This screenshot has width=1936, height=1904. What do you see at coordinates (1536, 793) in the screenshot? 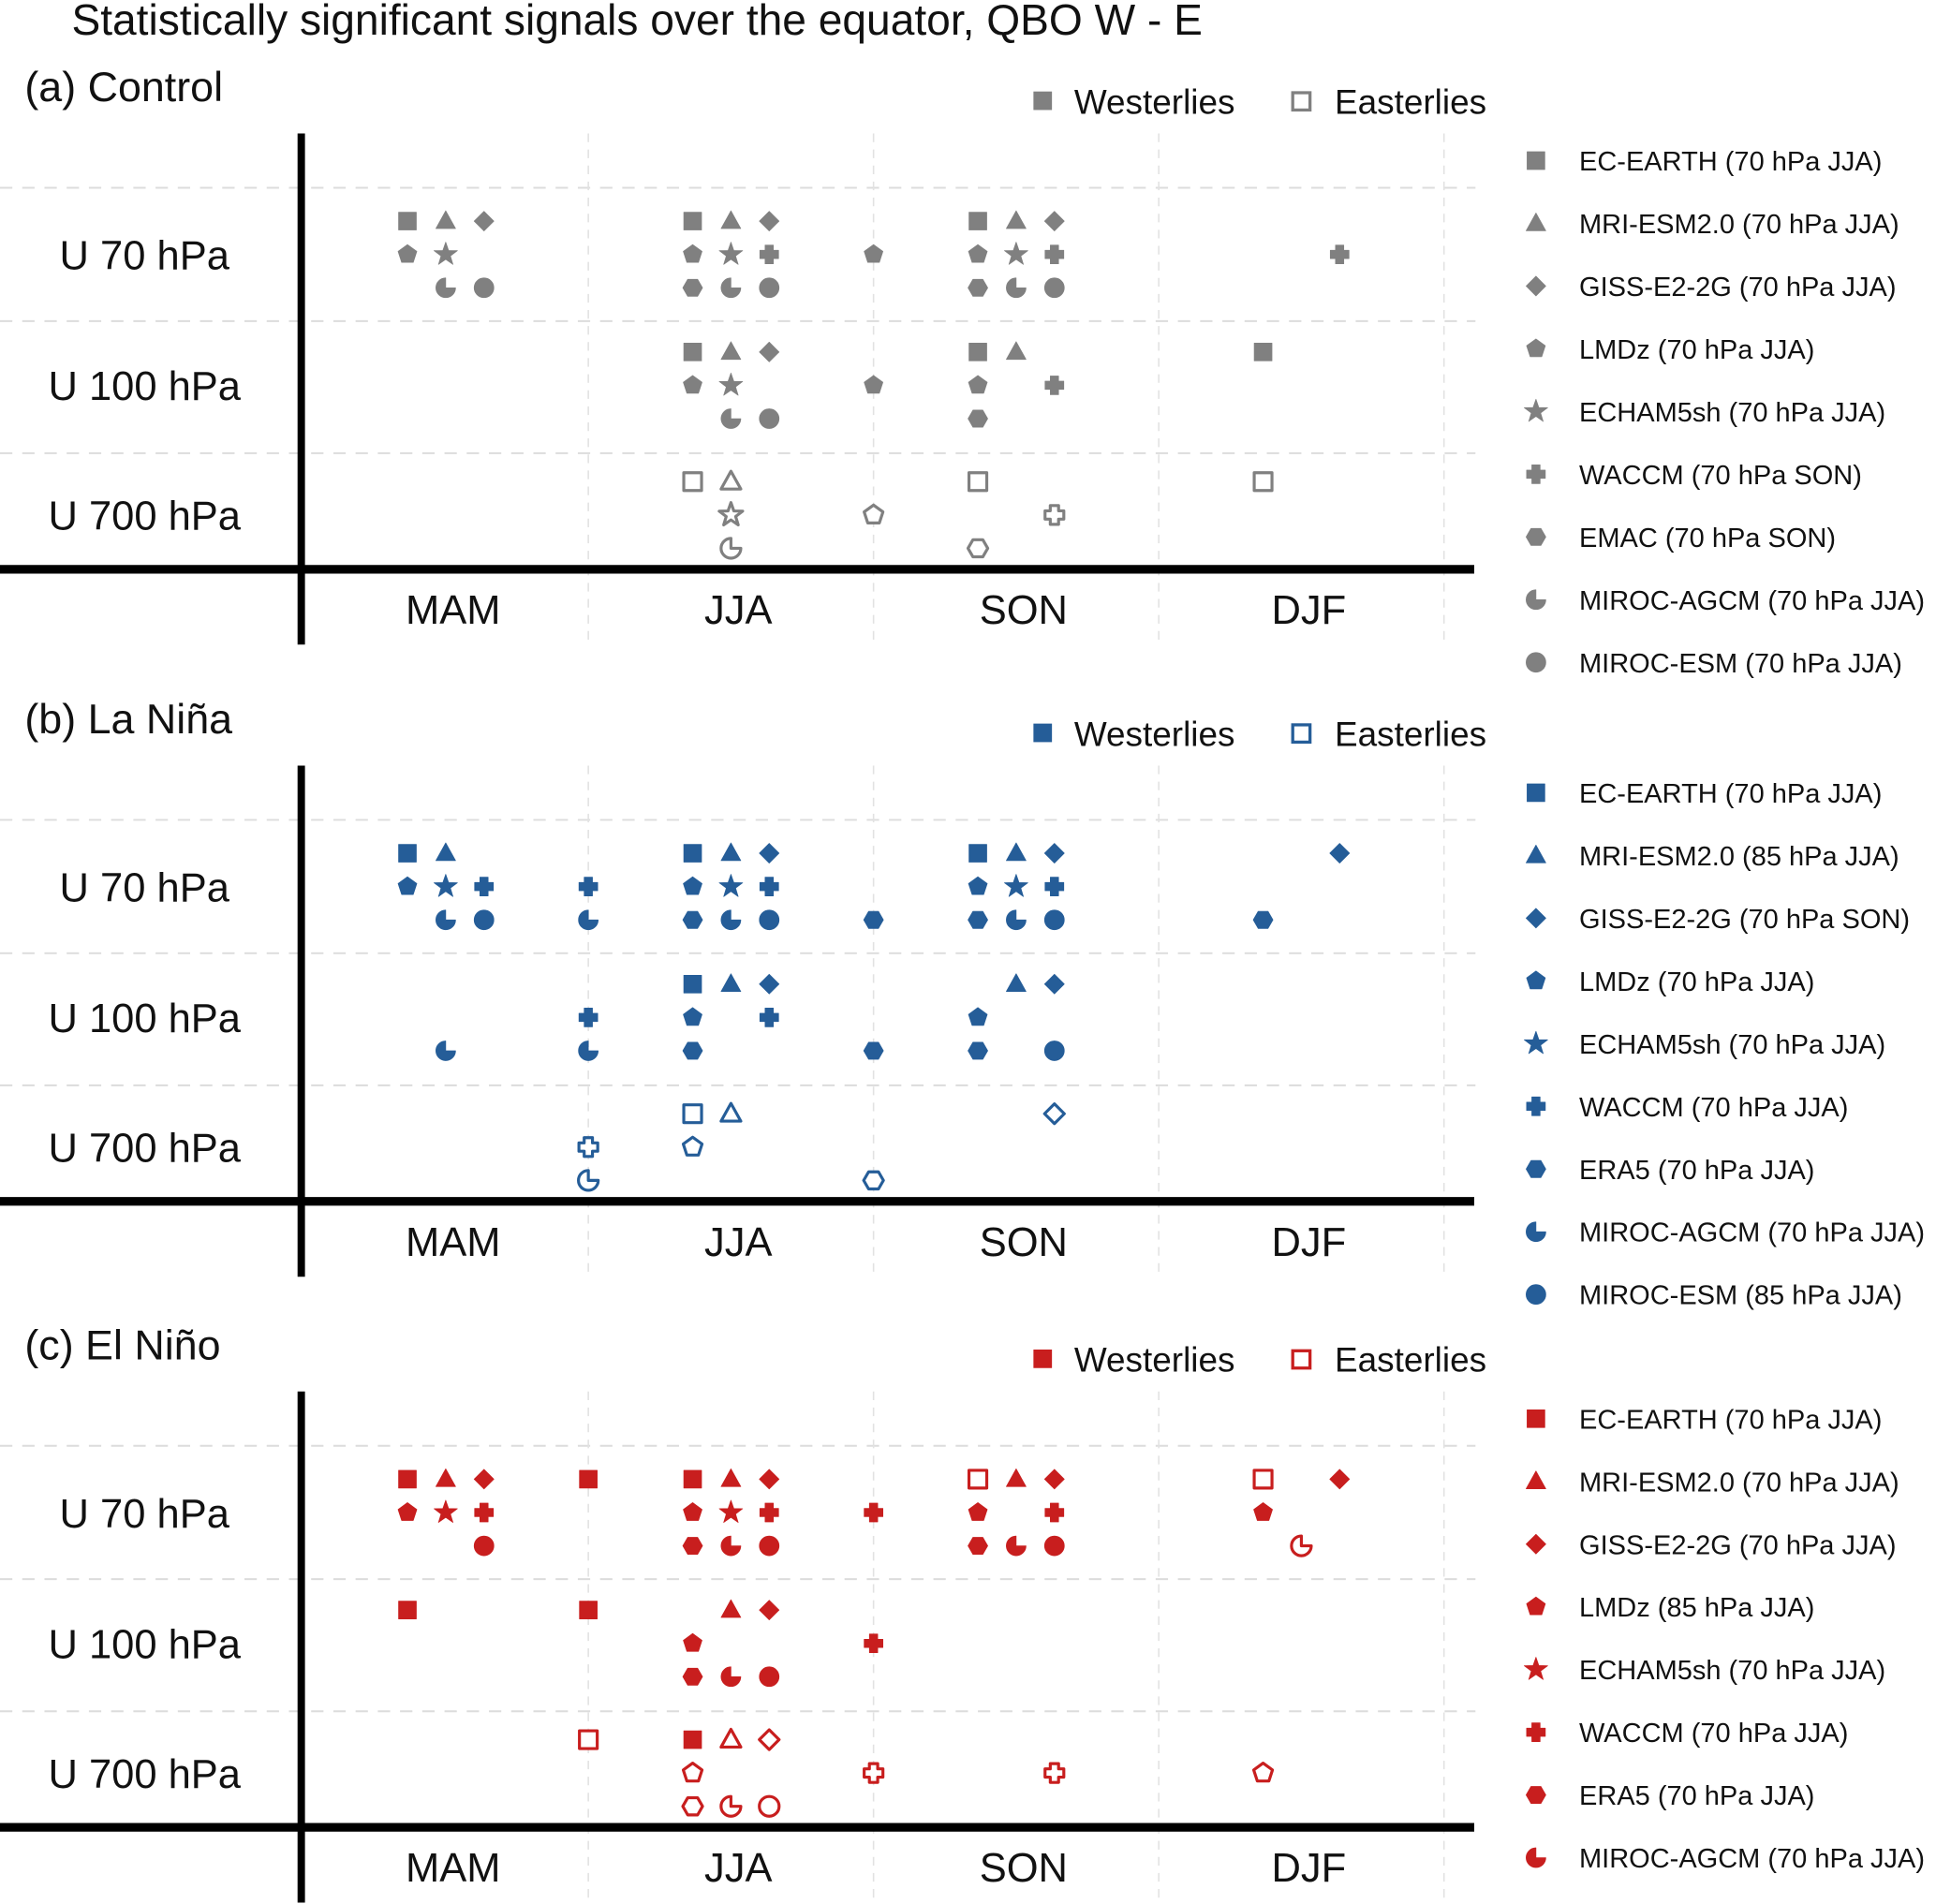
I see `legend-marker-square` at bounding box center [1536, 793].